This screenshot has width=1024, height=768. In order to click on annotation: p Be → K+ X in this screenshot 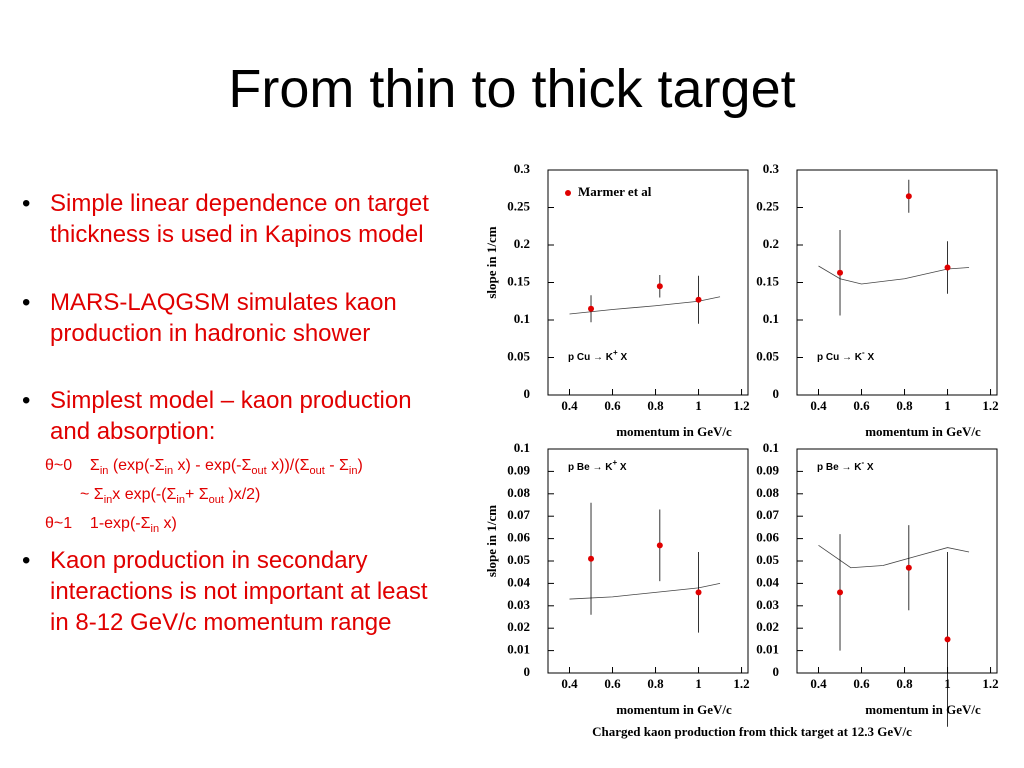, I will do `click(597, 465)`.